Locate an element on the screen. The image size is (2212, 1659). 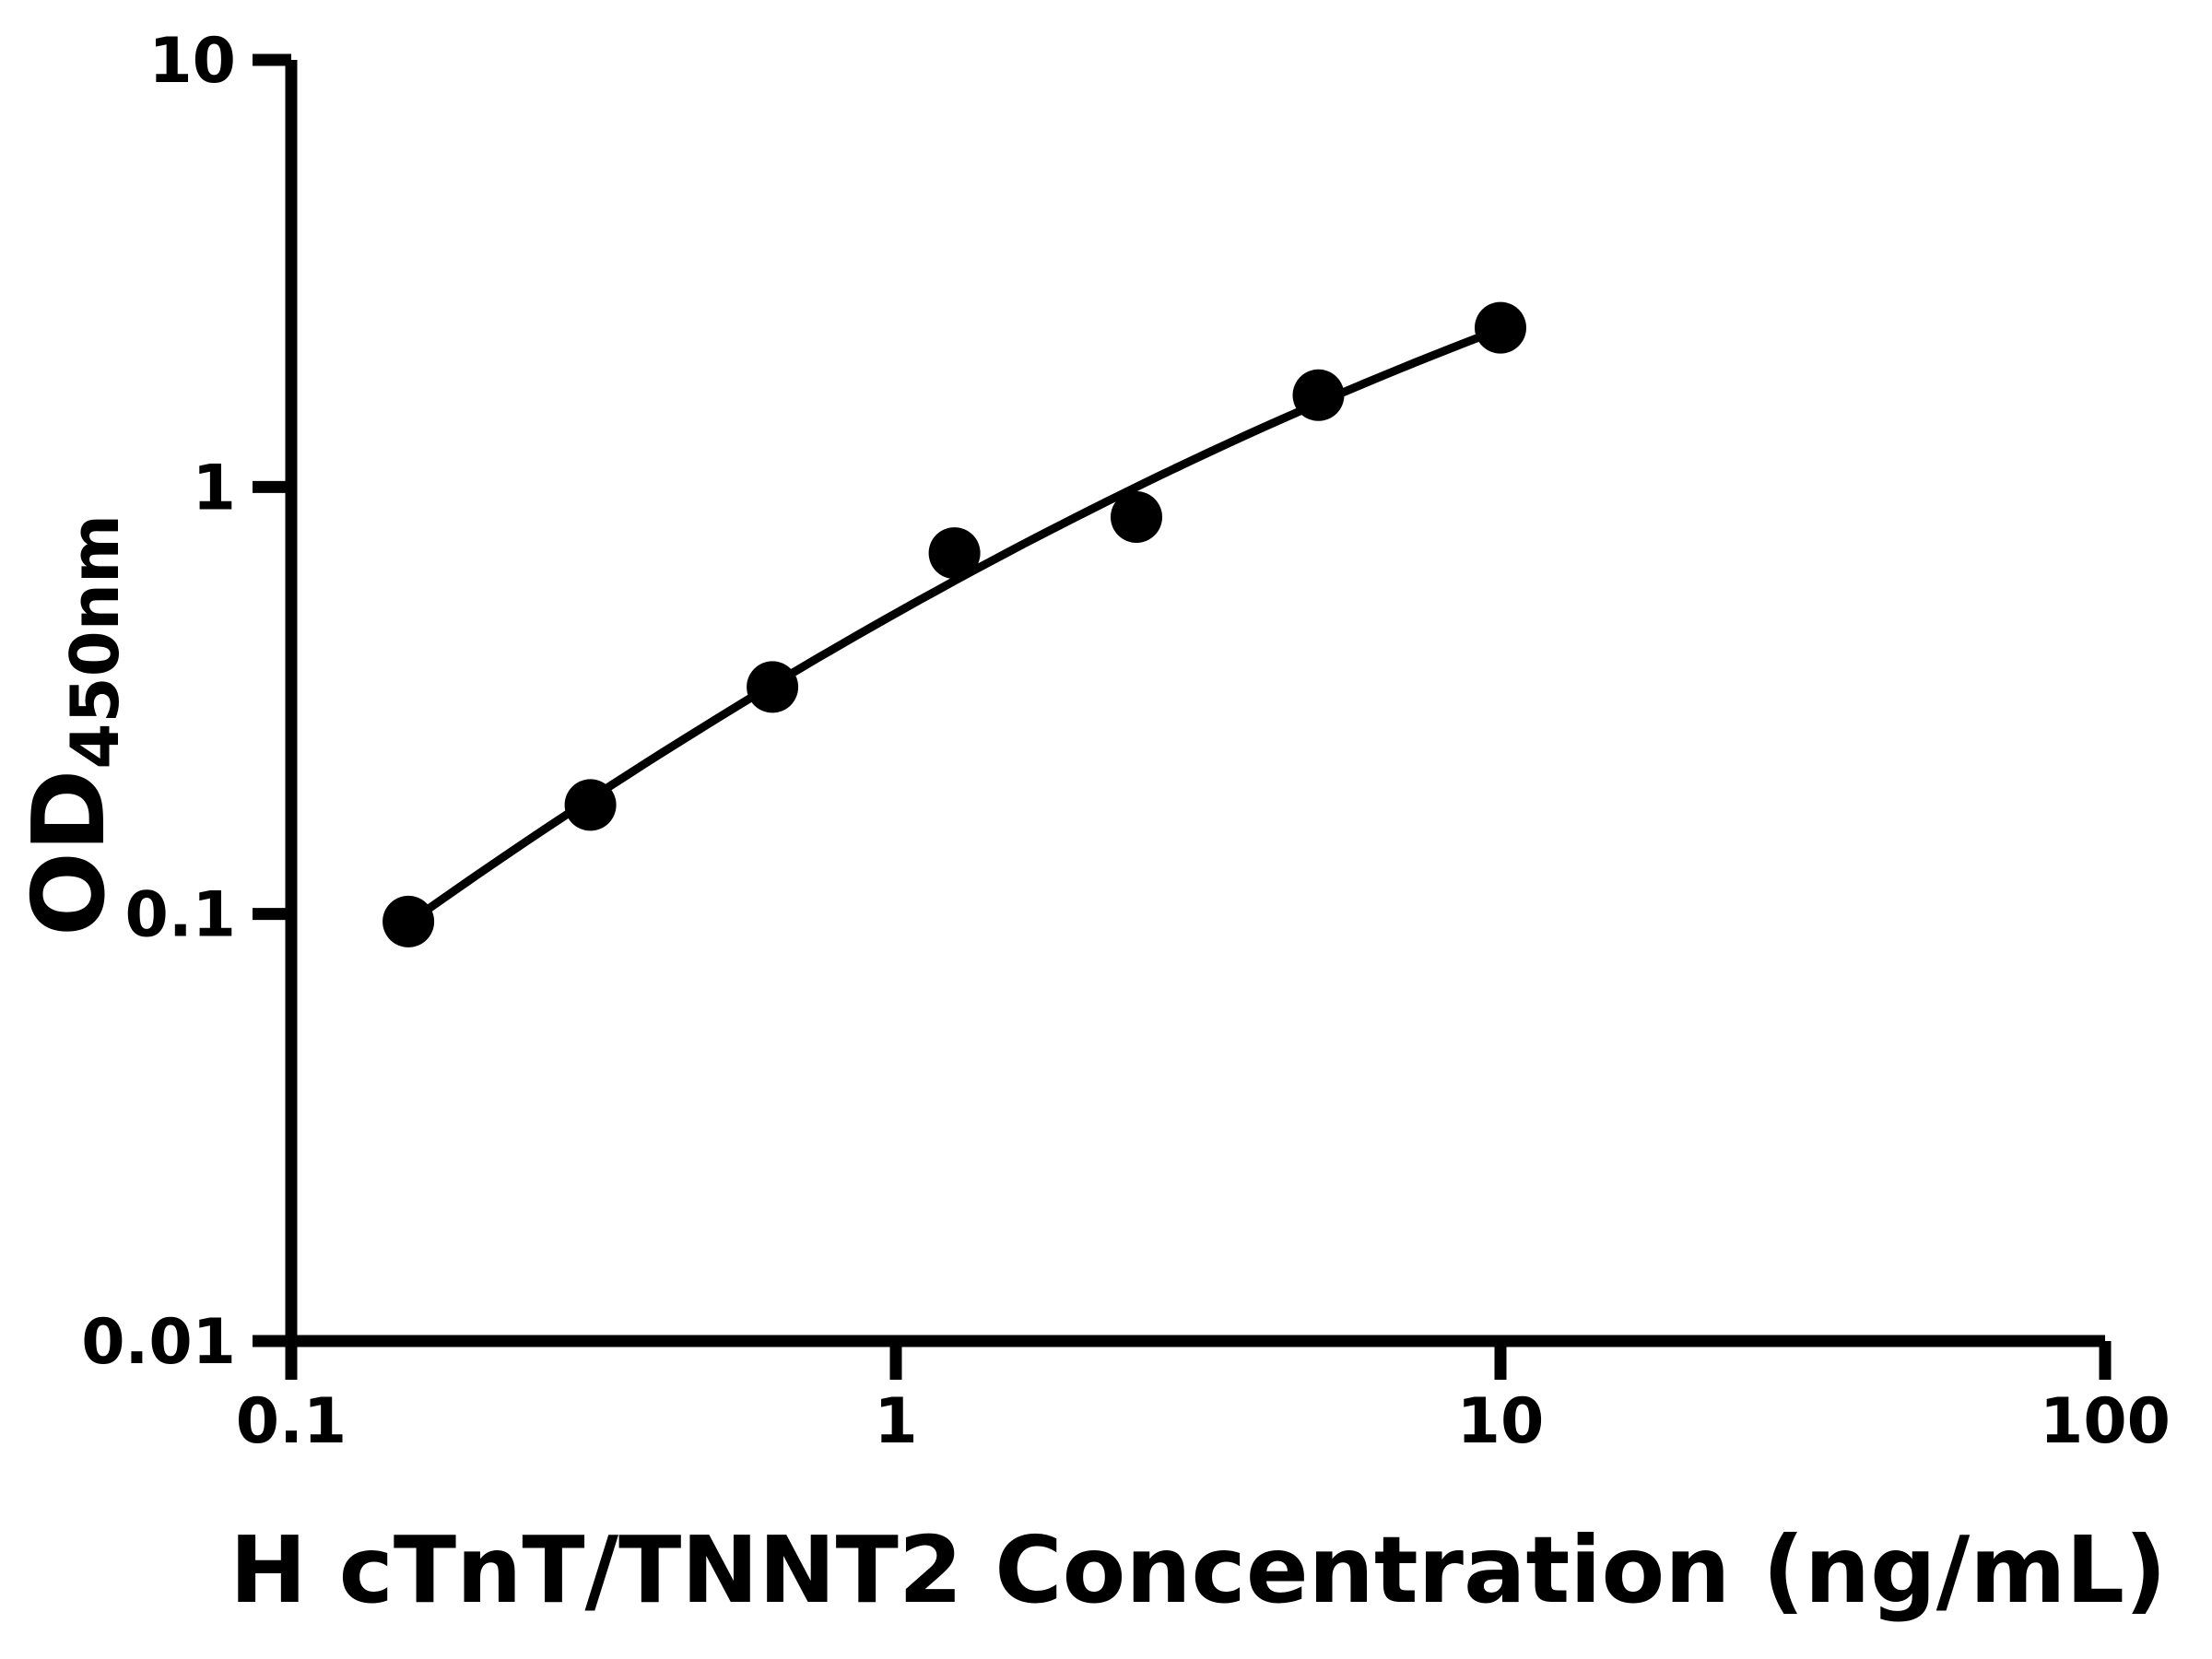
x-tick-label: 100 is located at coordinates (2105, 1421).